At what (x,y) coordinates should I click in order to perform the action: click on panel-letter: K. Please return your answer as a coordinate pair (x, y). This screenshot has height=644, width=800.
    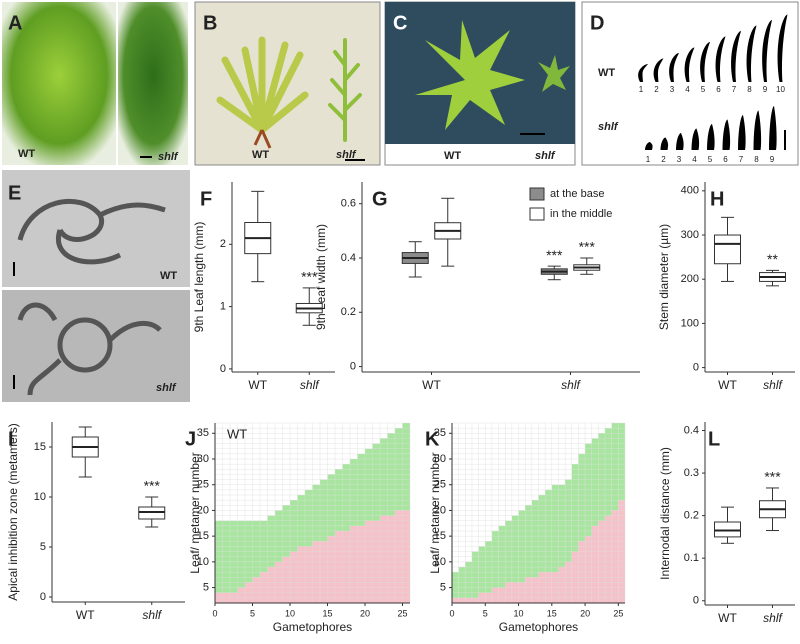
    Looking at the image, I should click on (432, 439).